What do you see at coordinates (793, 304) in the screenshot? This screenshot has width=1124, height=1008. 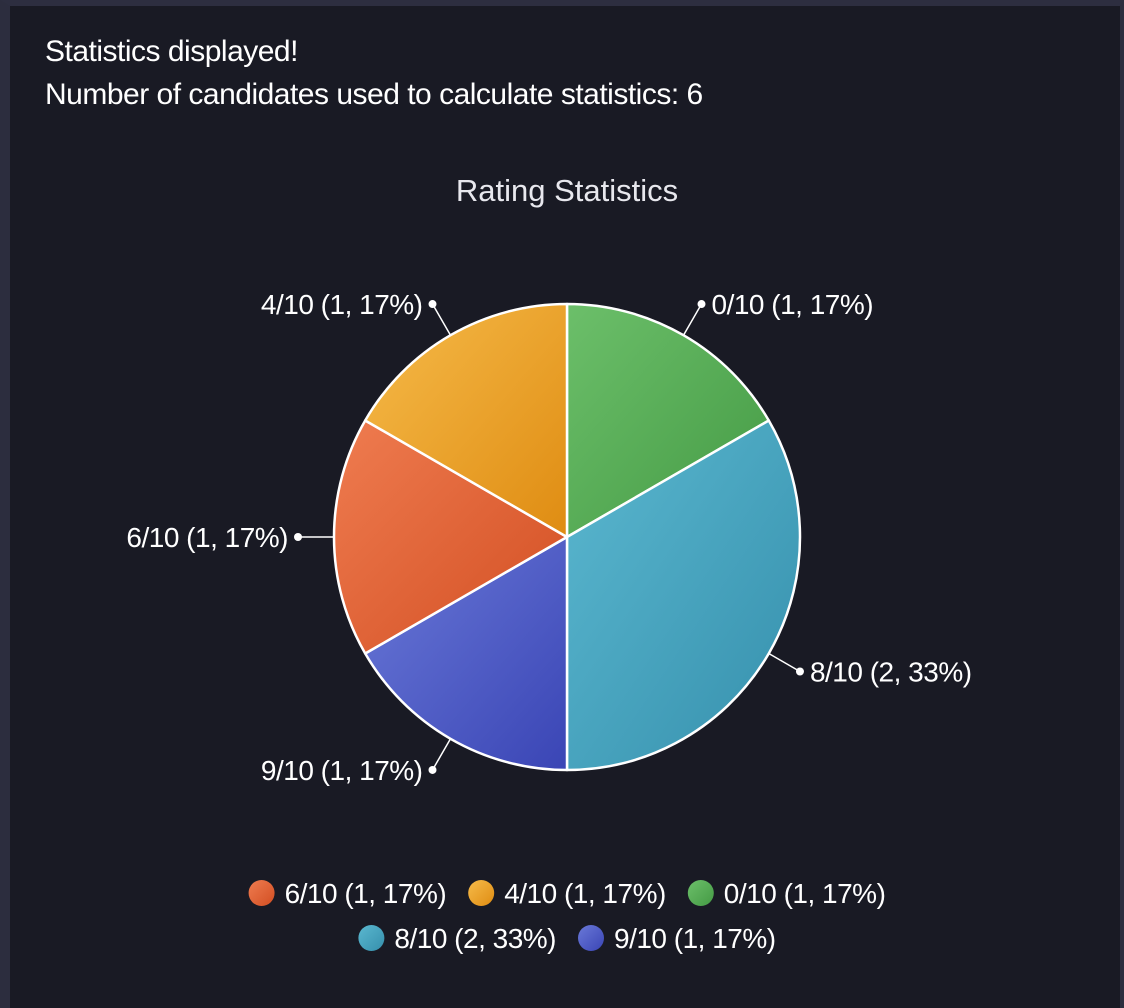 I see `slice-label-0-of-10: 0/10 (1, 17%)` at bounding box center [793, 304].